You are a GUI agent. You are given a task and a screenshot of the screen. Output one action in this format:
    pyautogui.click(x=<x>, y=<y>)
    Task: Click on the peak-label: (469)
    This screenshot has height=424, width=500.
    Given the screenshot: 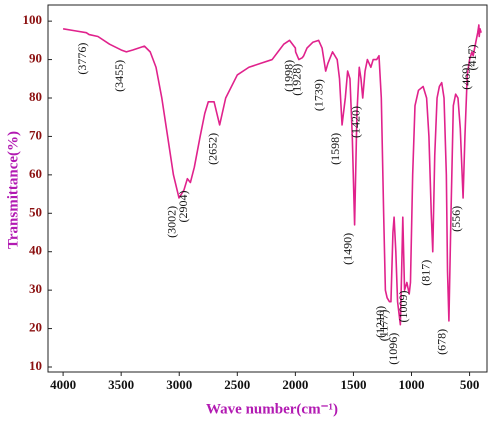 What is the action you would take?
    pyautogui.click(x=466, y=77)
    